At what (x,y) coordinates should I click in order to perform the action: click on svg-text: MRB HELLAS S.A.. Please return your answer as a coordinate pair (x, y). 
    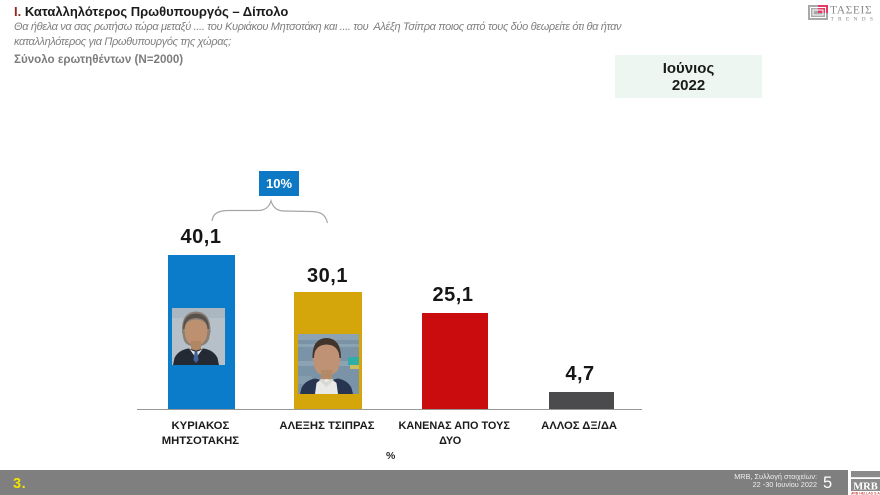
    Looking at the image, I should click on (865, 493).